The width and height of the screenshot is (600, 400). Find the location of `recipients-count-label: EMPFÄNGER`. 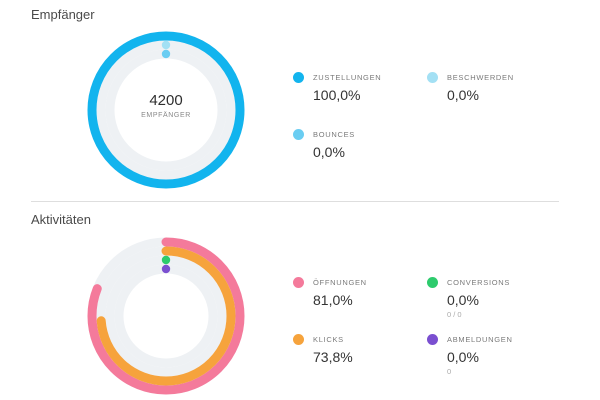

recipients-count-label: EMPFÄNGER is located at coordinates (166, 115).